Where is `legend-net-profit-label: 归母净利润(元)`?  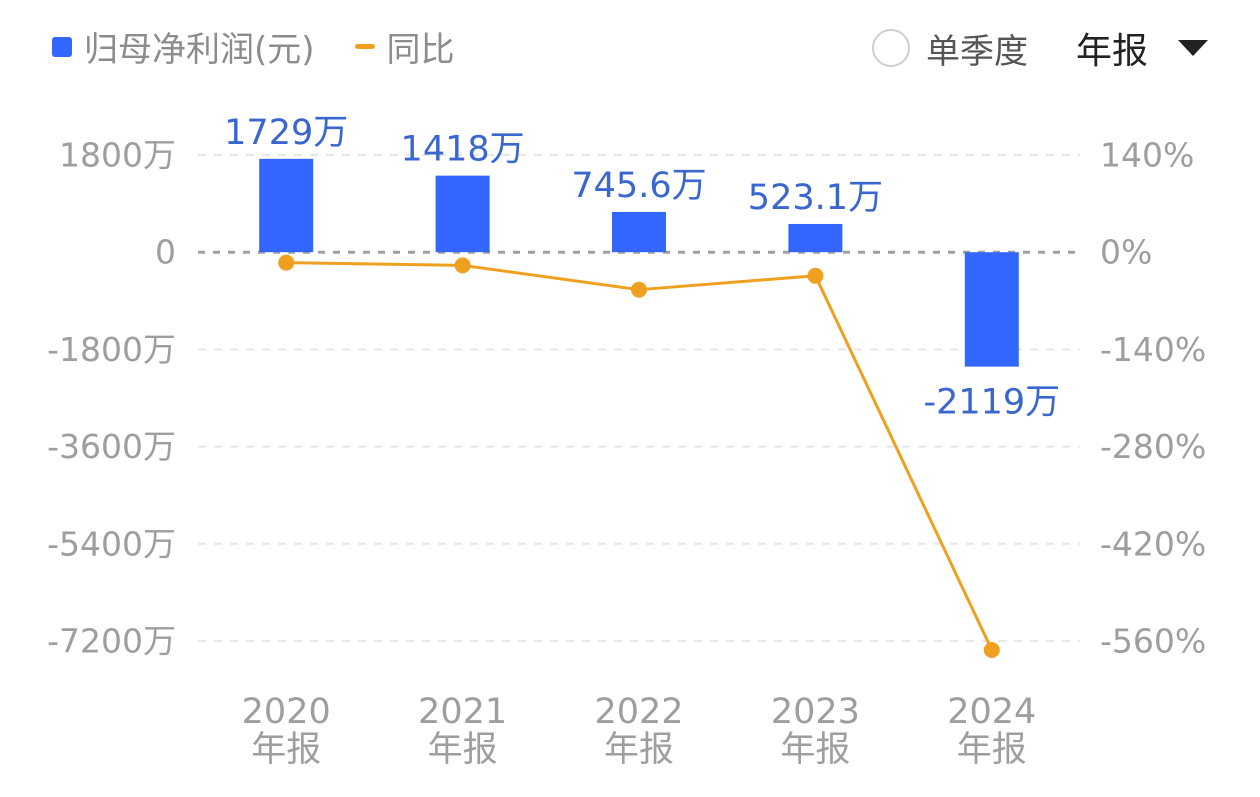
legend-net-profit-label: 归母净利润(元) is located at coordinates (199, 50).